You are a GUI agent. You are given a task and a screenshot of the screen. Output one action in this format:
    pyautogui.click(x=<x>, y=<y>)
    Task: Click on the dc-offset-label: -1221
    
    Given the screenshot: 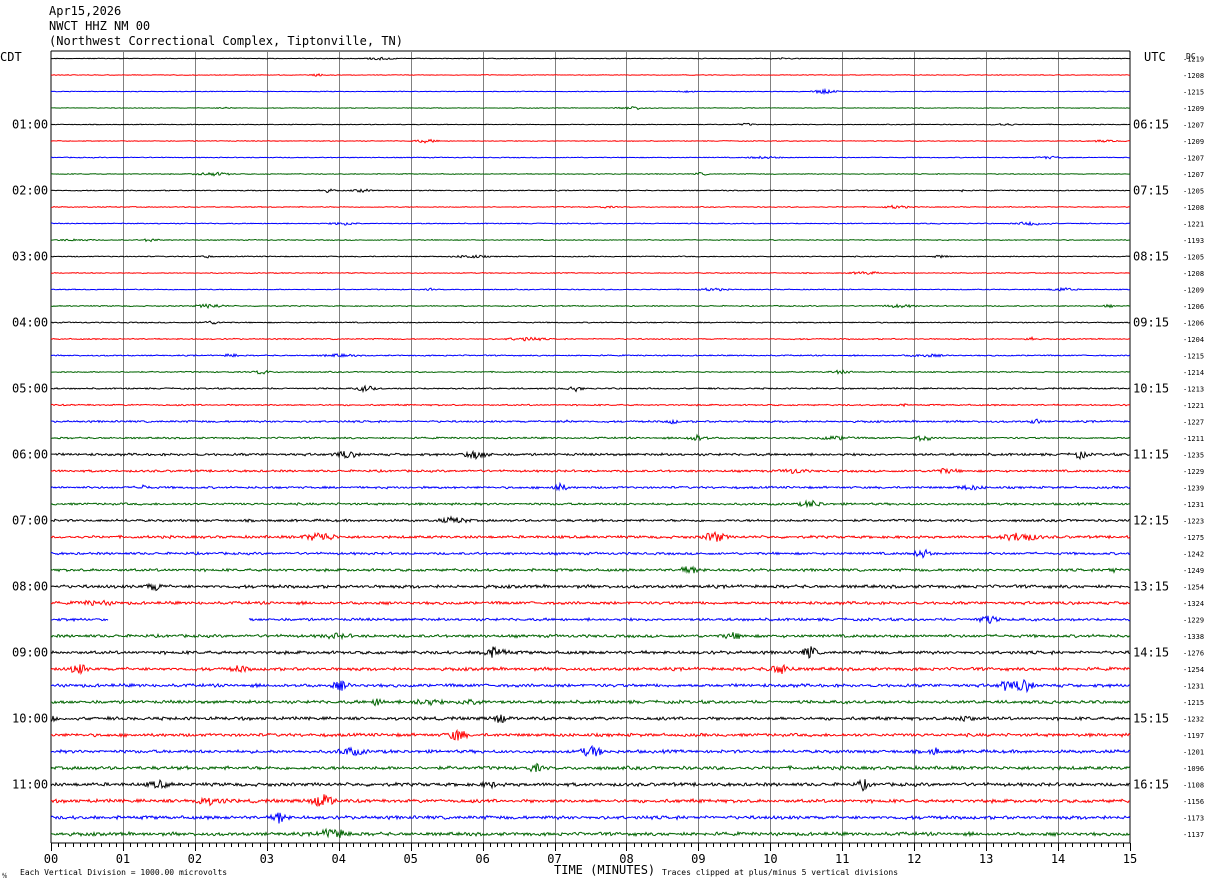 What is the action you would take?
    pyautogui.click(x=1193, y=406)
    